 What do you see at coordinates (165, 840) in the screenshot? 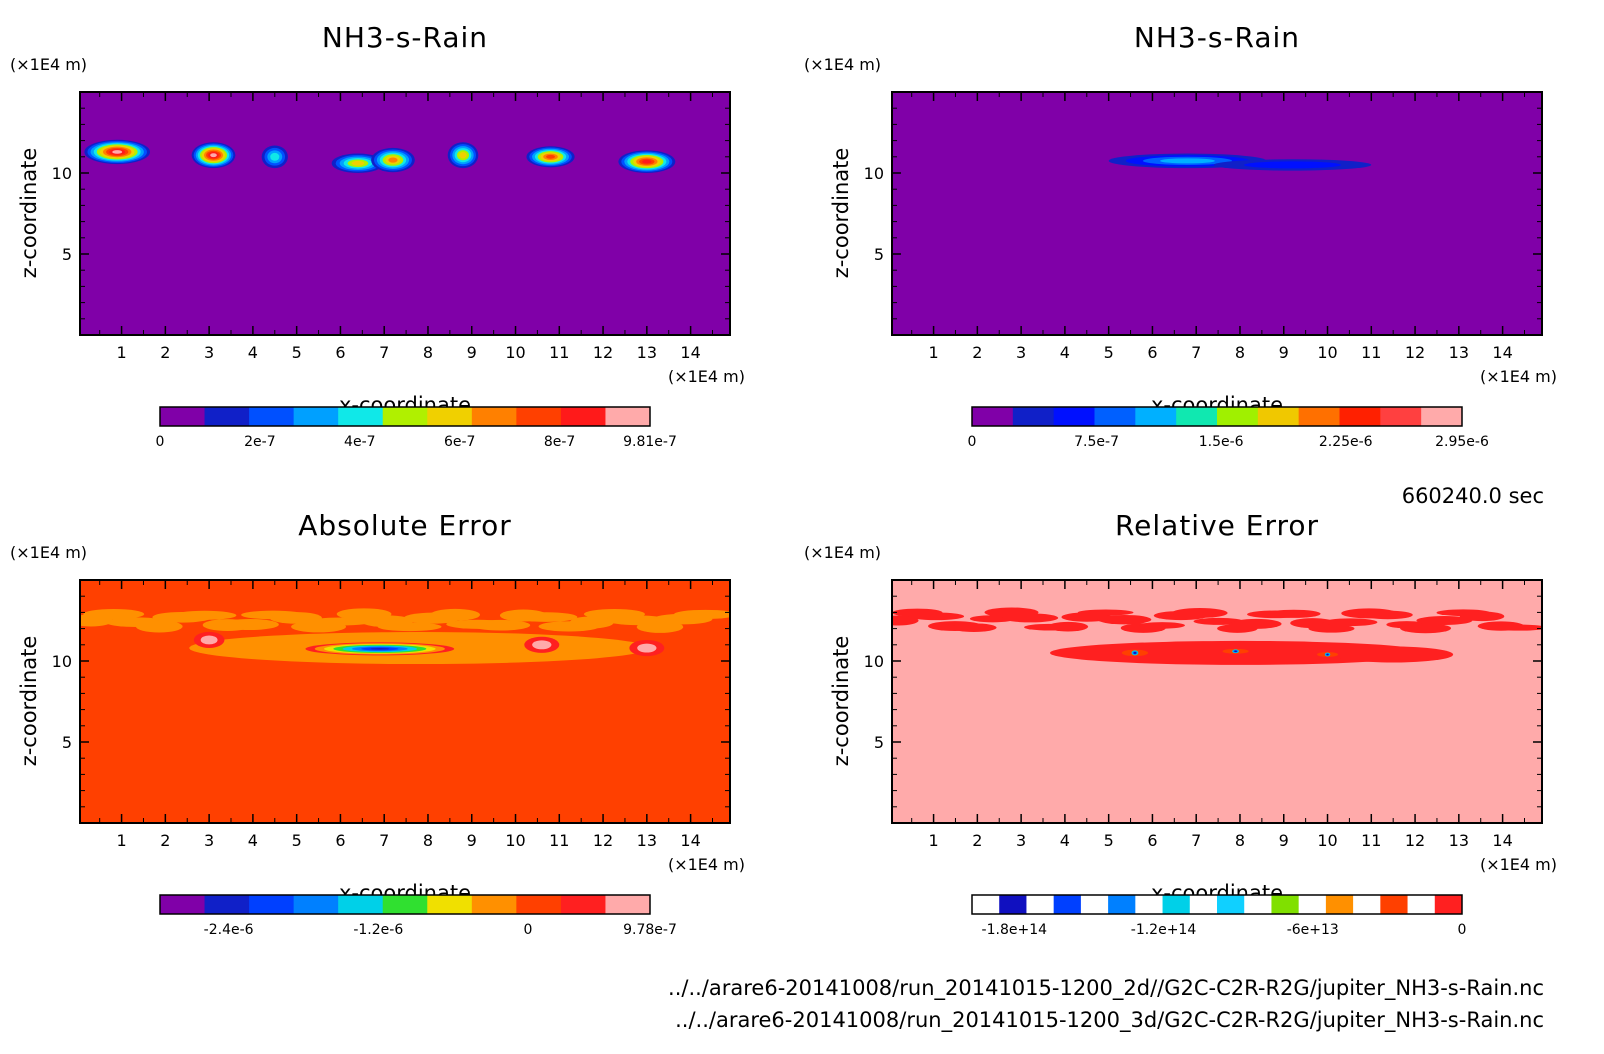
I see `x-tick-label: 2` at bounding box center [165, 840].